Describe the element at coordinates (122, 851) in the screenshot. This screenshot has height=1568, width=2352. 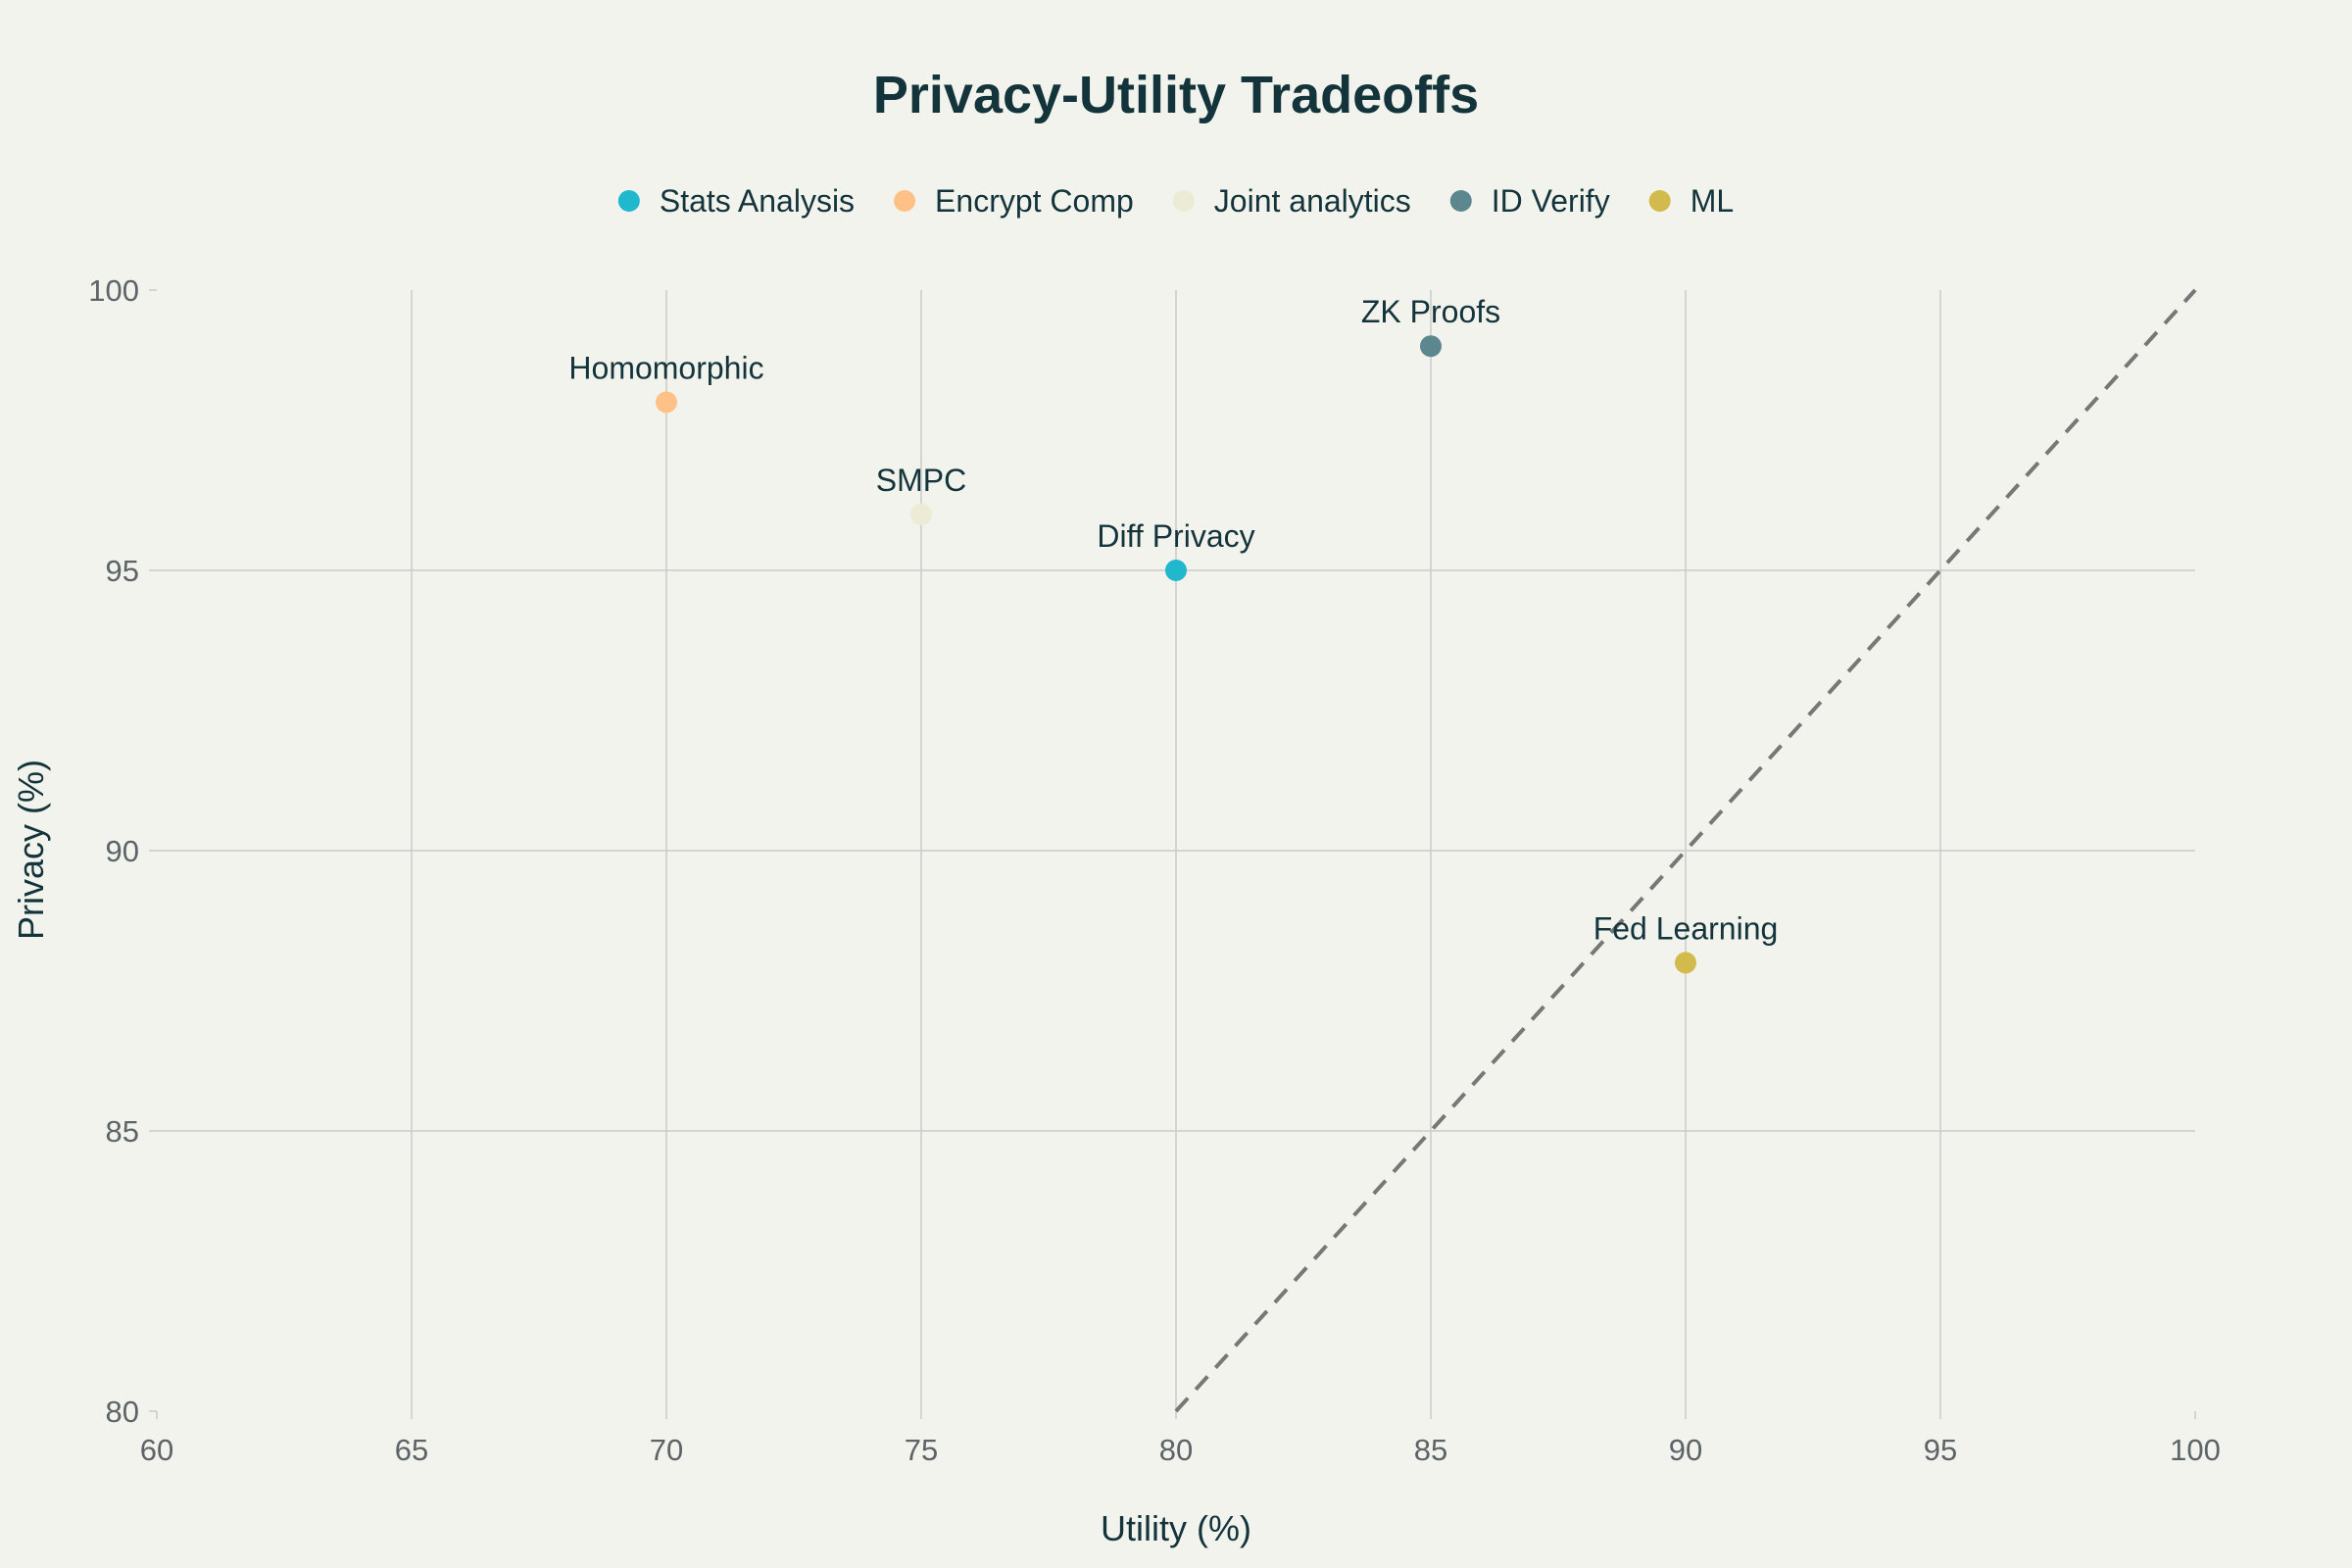
I see `y-tick-label: 90` at that location.